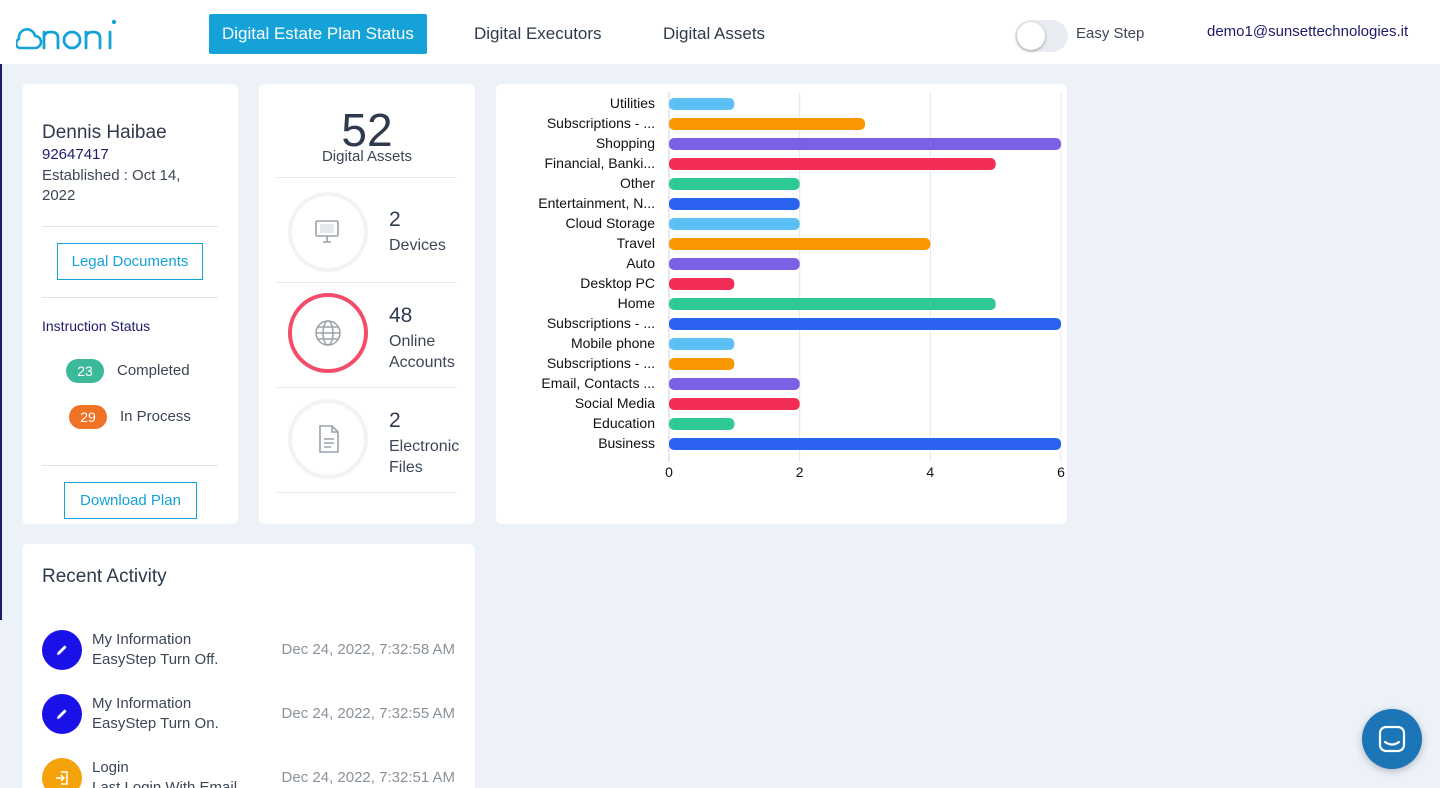 Image resolution: width=1440 pixels, height=788 pixels. I want to click on y-category-label: Other, so click(637, 183).